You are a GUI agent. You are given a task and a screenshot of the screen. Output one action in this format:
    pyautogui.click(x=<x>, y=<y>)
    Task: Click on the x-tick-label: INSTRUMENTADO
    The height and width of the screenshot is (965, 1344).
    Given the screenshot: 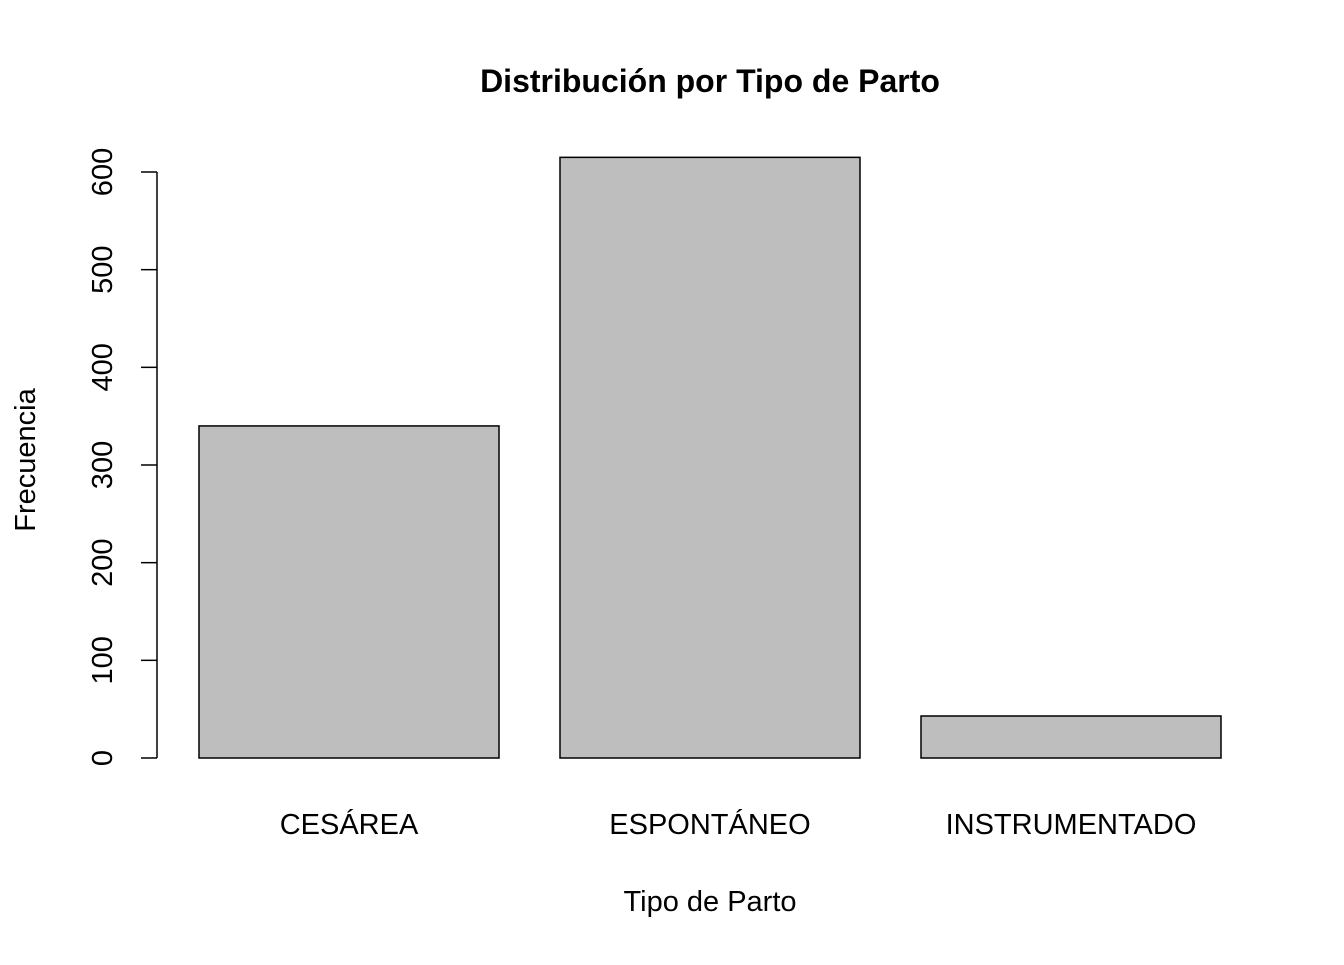 What is the action you would take?
    pyautogui.click(x=1071, y=825)
    